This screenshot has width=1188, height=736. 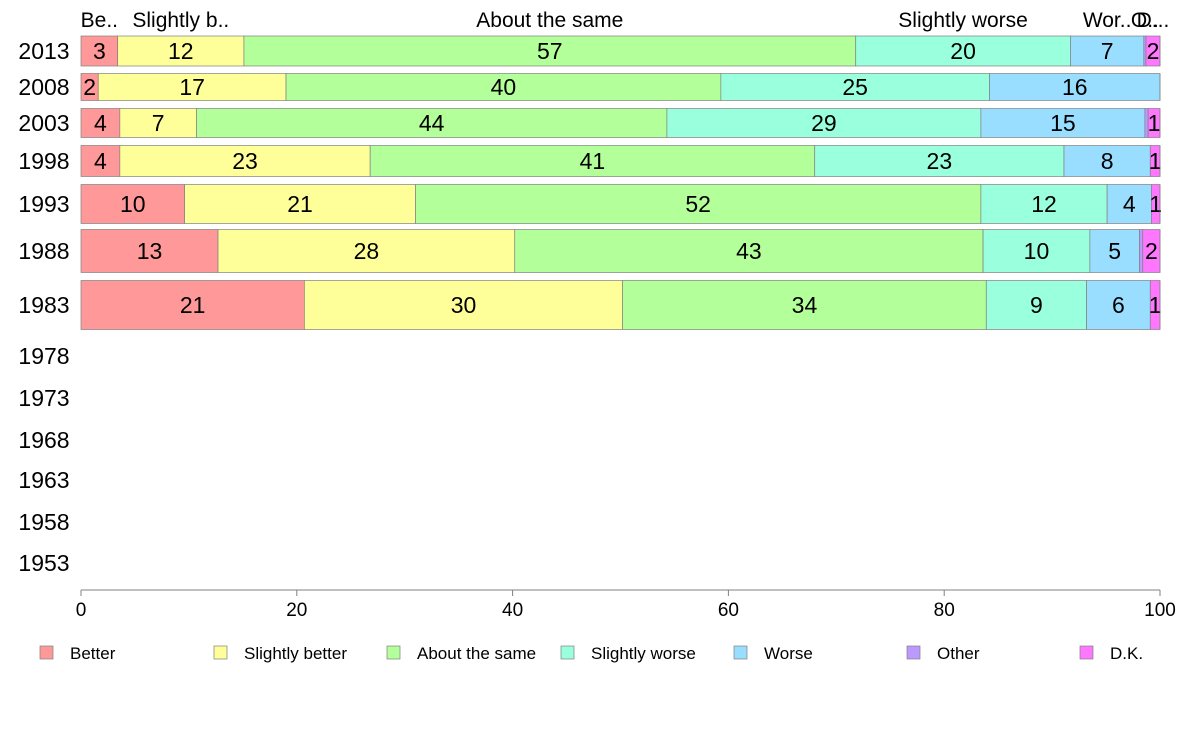 I want to click on bar-1998-about-the-same, so click(x=592, y=161).